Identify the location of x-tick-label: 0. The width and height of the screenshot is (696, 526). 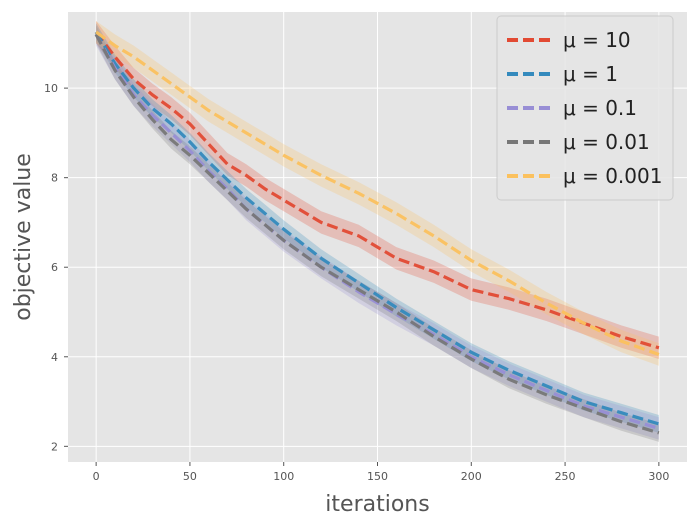
(96, 476).